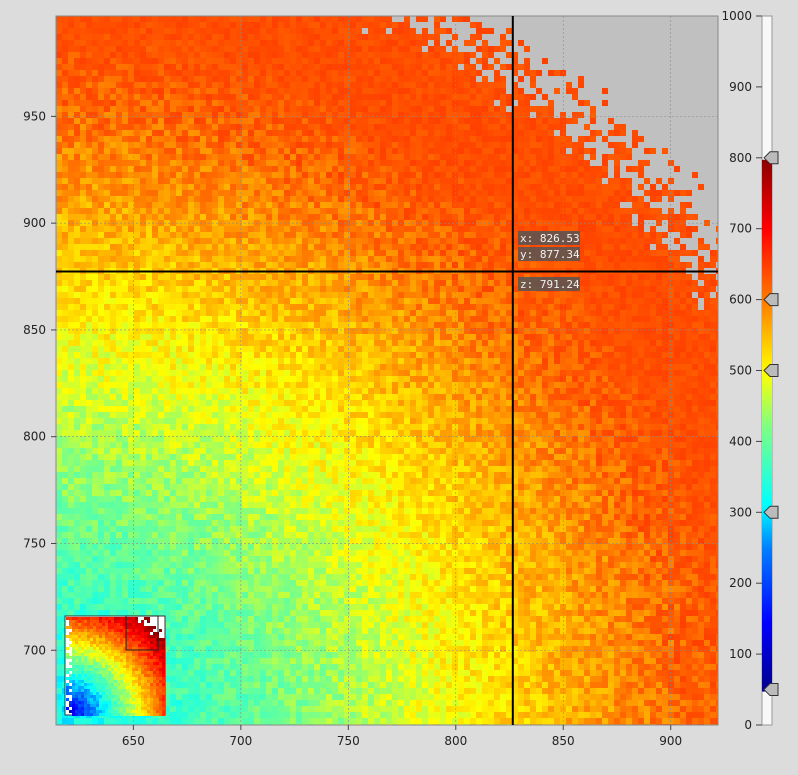  Describe the element at coordinates (34, 437) in the screenshot. I see `y-tick-label: 800` at that location.